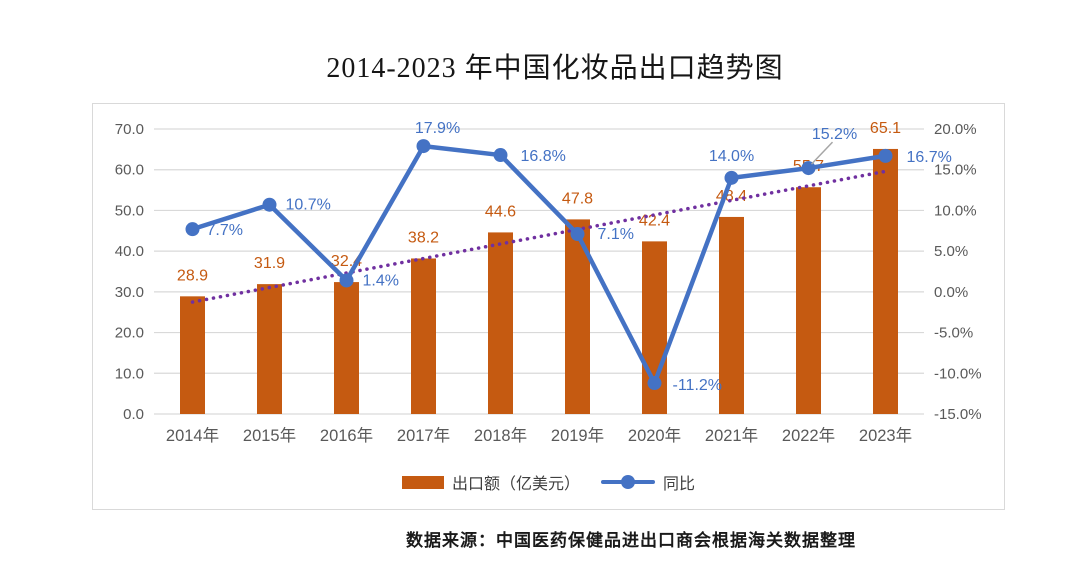 The image size is (1080, 564). Describe the element at coordinates (269, 263) in the screenshot. I see `bar-value-label-2015: 31.9` at that location.